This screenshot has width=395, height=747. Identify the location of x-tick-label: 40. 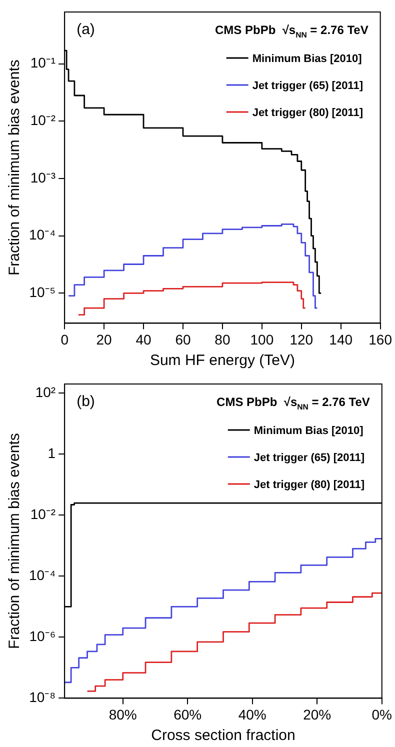
(144, 339).